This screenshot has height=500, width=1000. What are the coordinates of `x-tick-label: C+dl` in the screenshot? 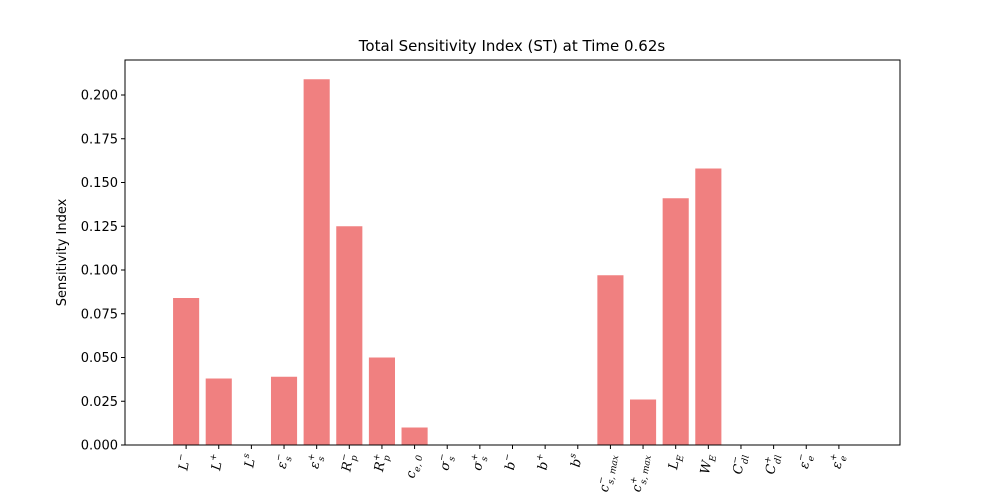 It's located at (772, 464).